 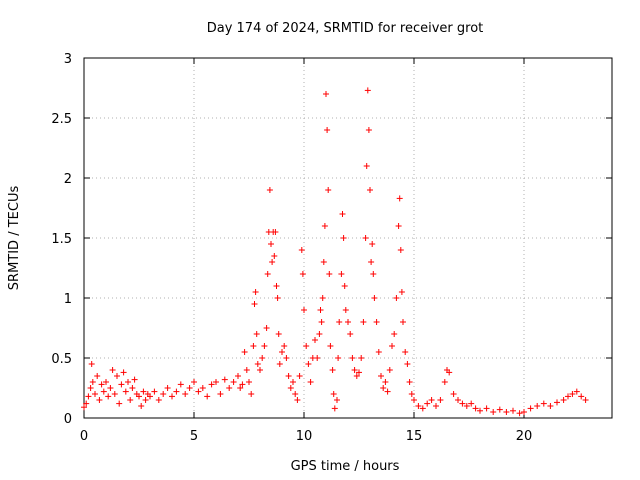 What do you see at coordinates (68, 179) in the screenshot?
I see `y-tick-label: 2` at bounding box center [68, 179].